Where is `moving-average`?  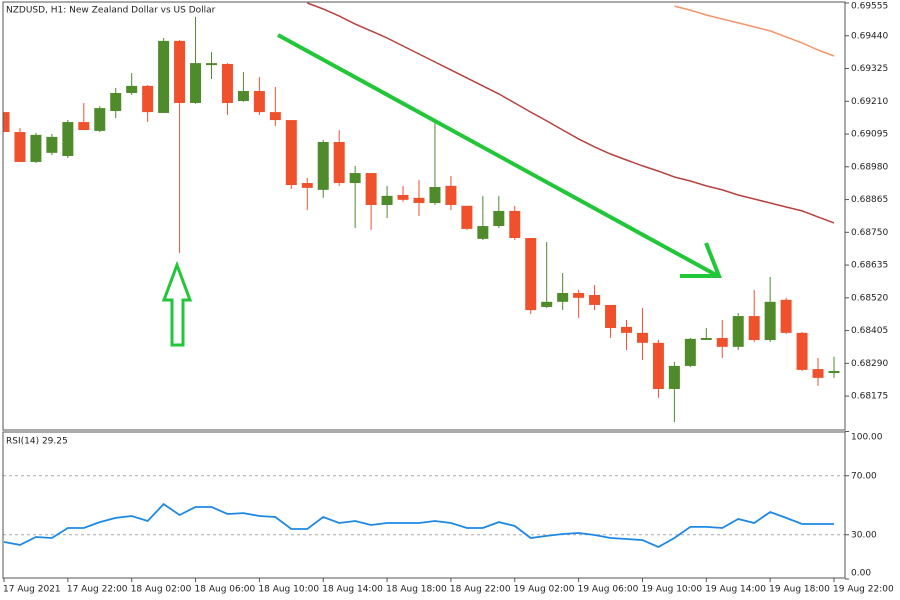
moving-average is located at coordinates (754, 31).